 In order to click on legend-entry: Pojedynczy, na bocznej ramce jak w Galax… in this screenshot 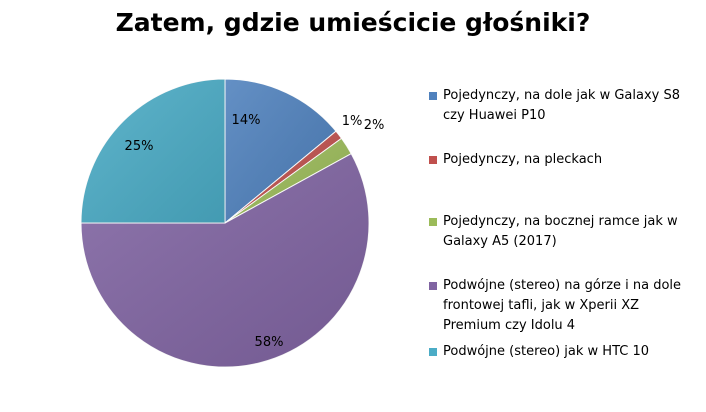, I will do `click(564, 232)`.